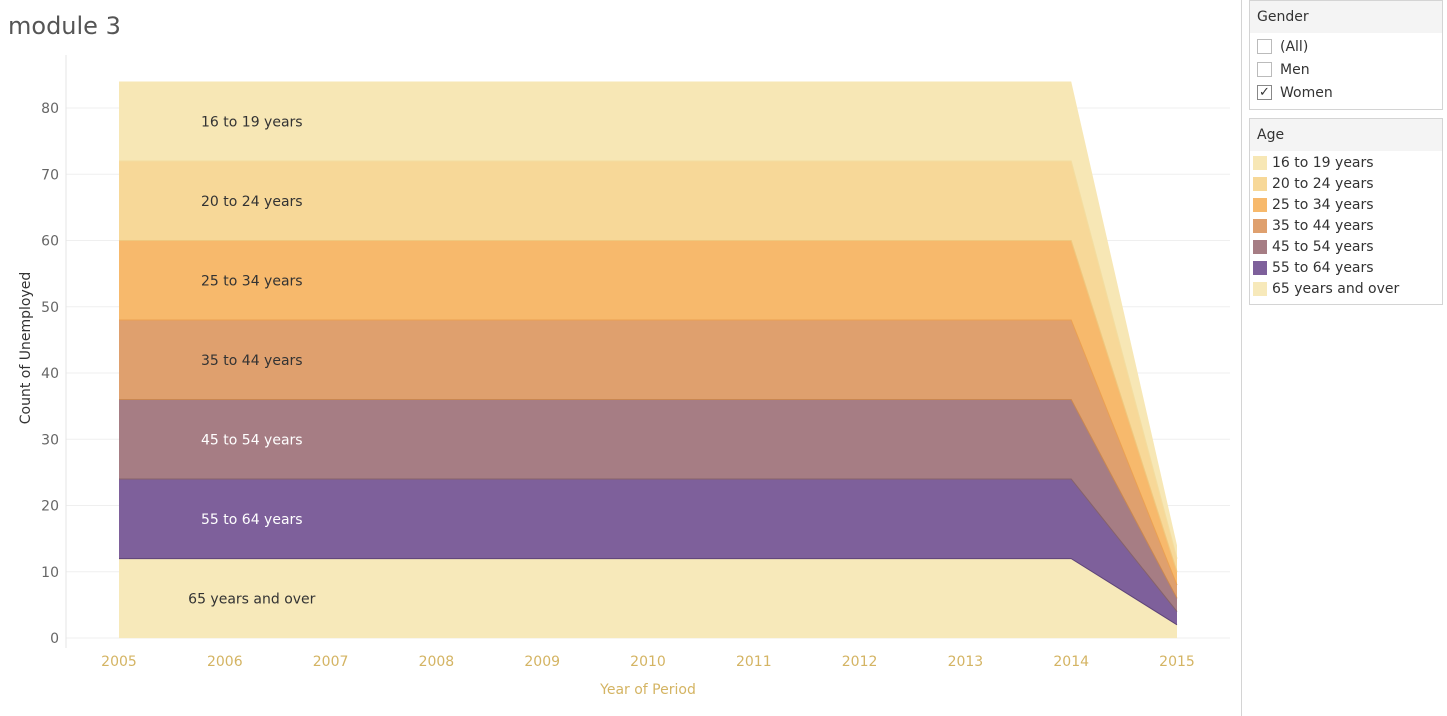  What do you see at coordinates (50, 440) in the screenshot?
I see `y-tick-label: 30` at bounding box center [50, 440].